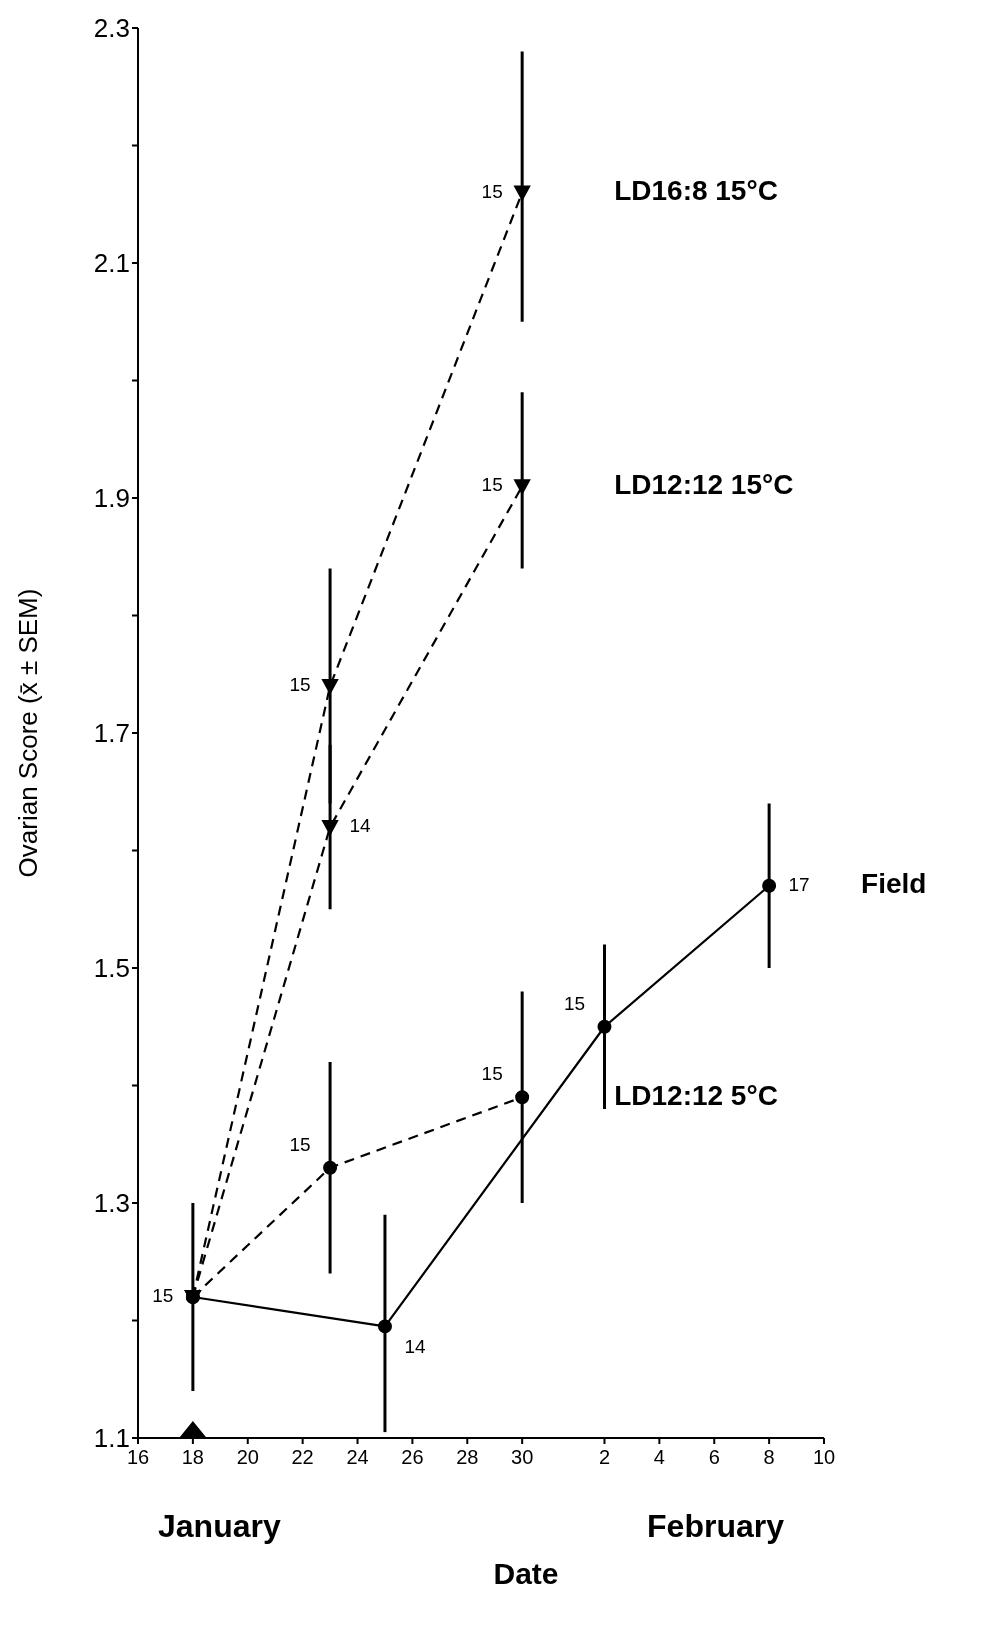  Describe the element at coordinates (526, 1574) in the screenshot. I see `x-axis-title: Date` at that location.